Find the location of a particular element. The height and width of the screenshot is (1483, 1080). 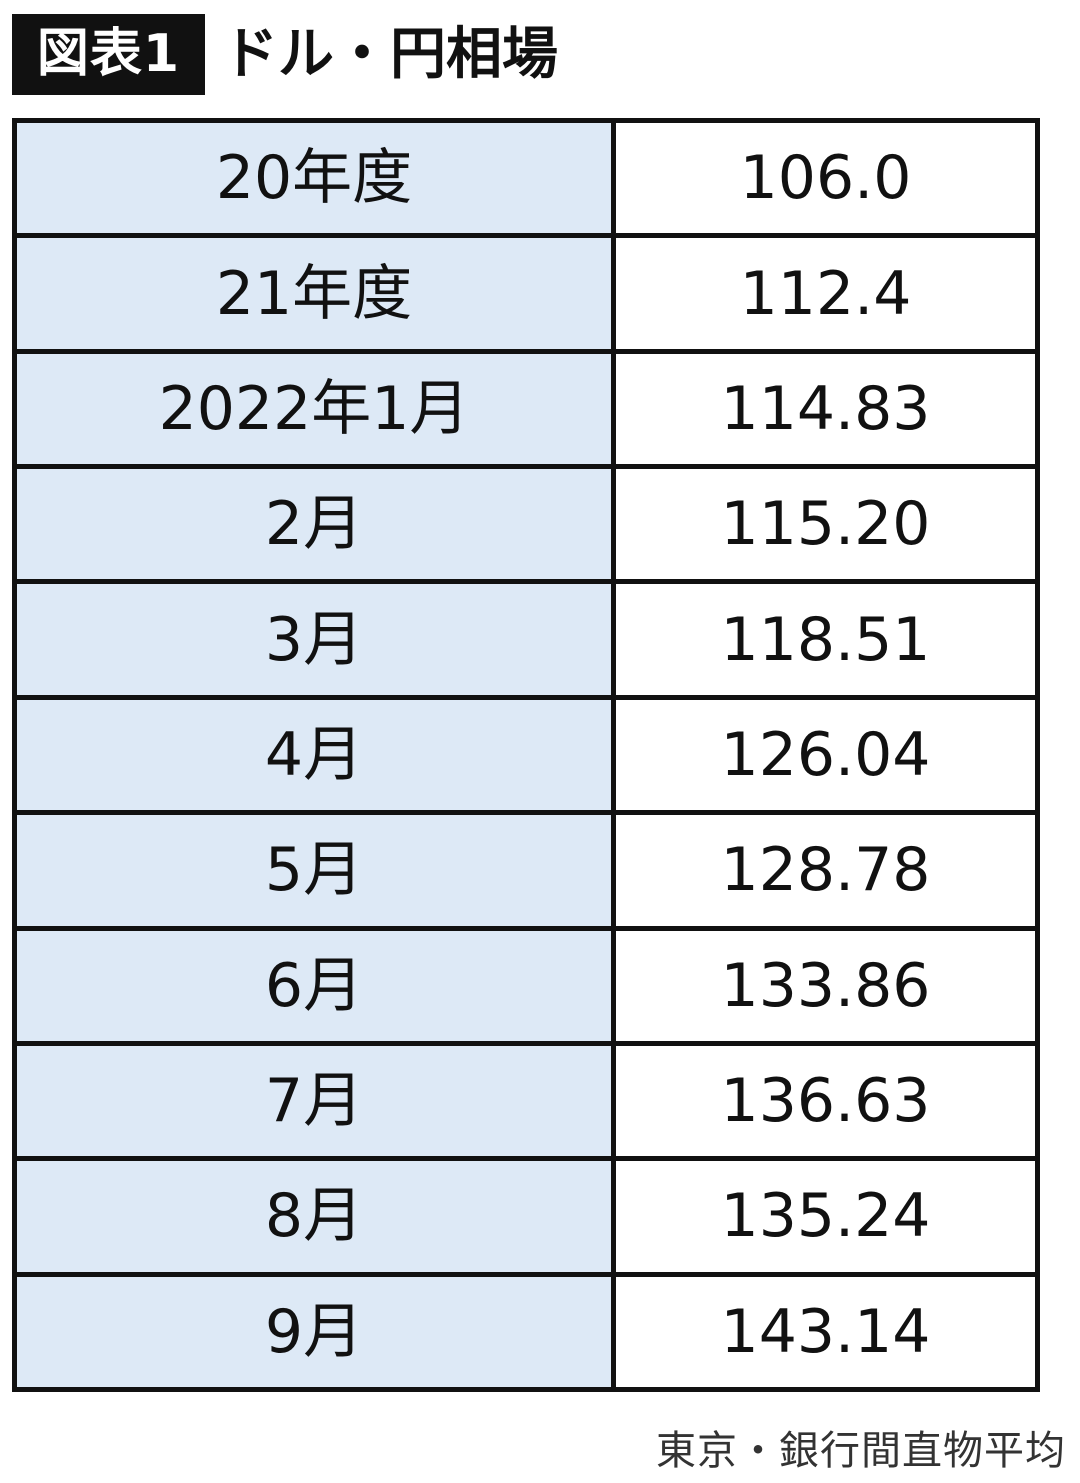

table-row: 21年度 112.4 is located at coordinates (526, 293).